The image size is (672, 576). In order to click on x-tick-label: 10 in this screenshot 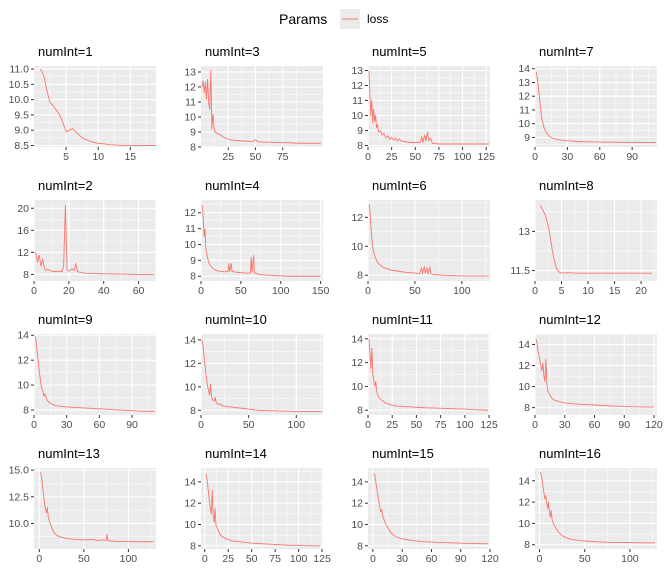, I will do `click(98, 157)`.